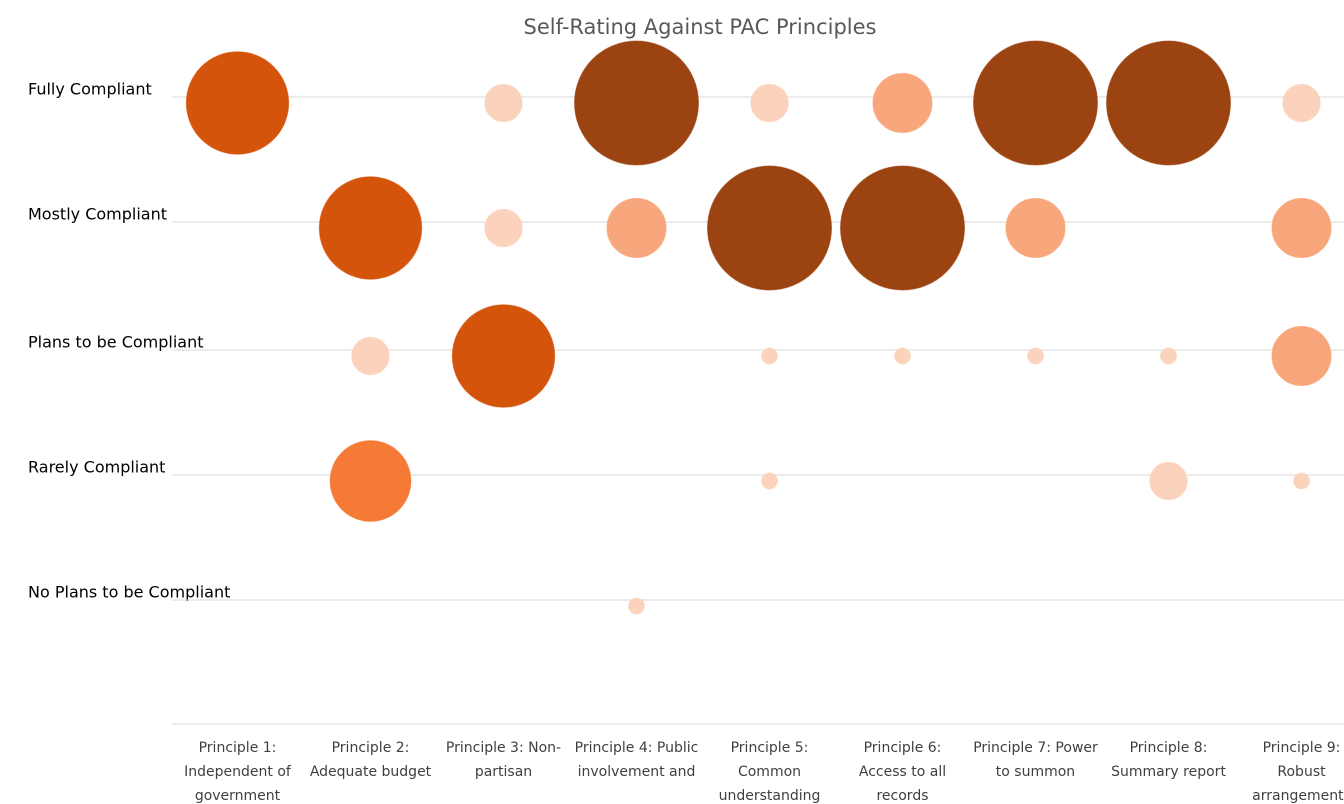 The image size is (1344, 804). I want to click on x-tick-label: Principle 1: Independent of government, so click(237, 772).